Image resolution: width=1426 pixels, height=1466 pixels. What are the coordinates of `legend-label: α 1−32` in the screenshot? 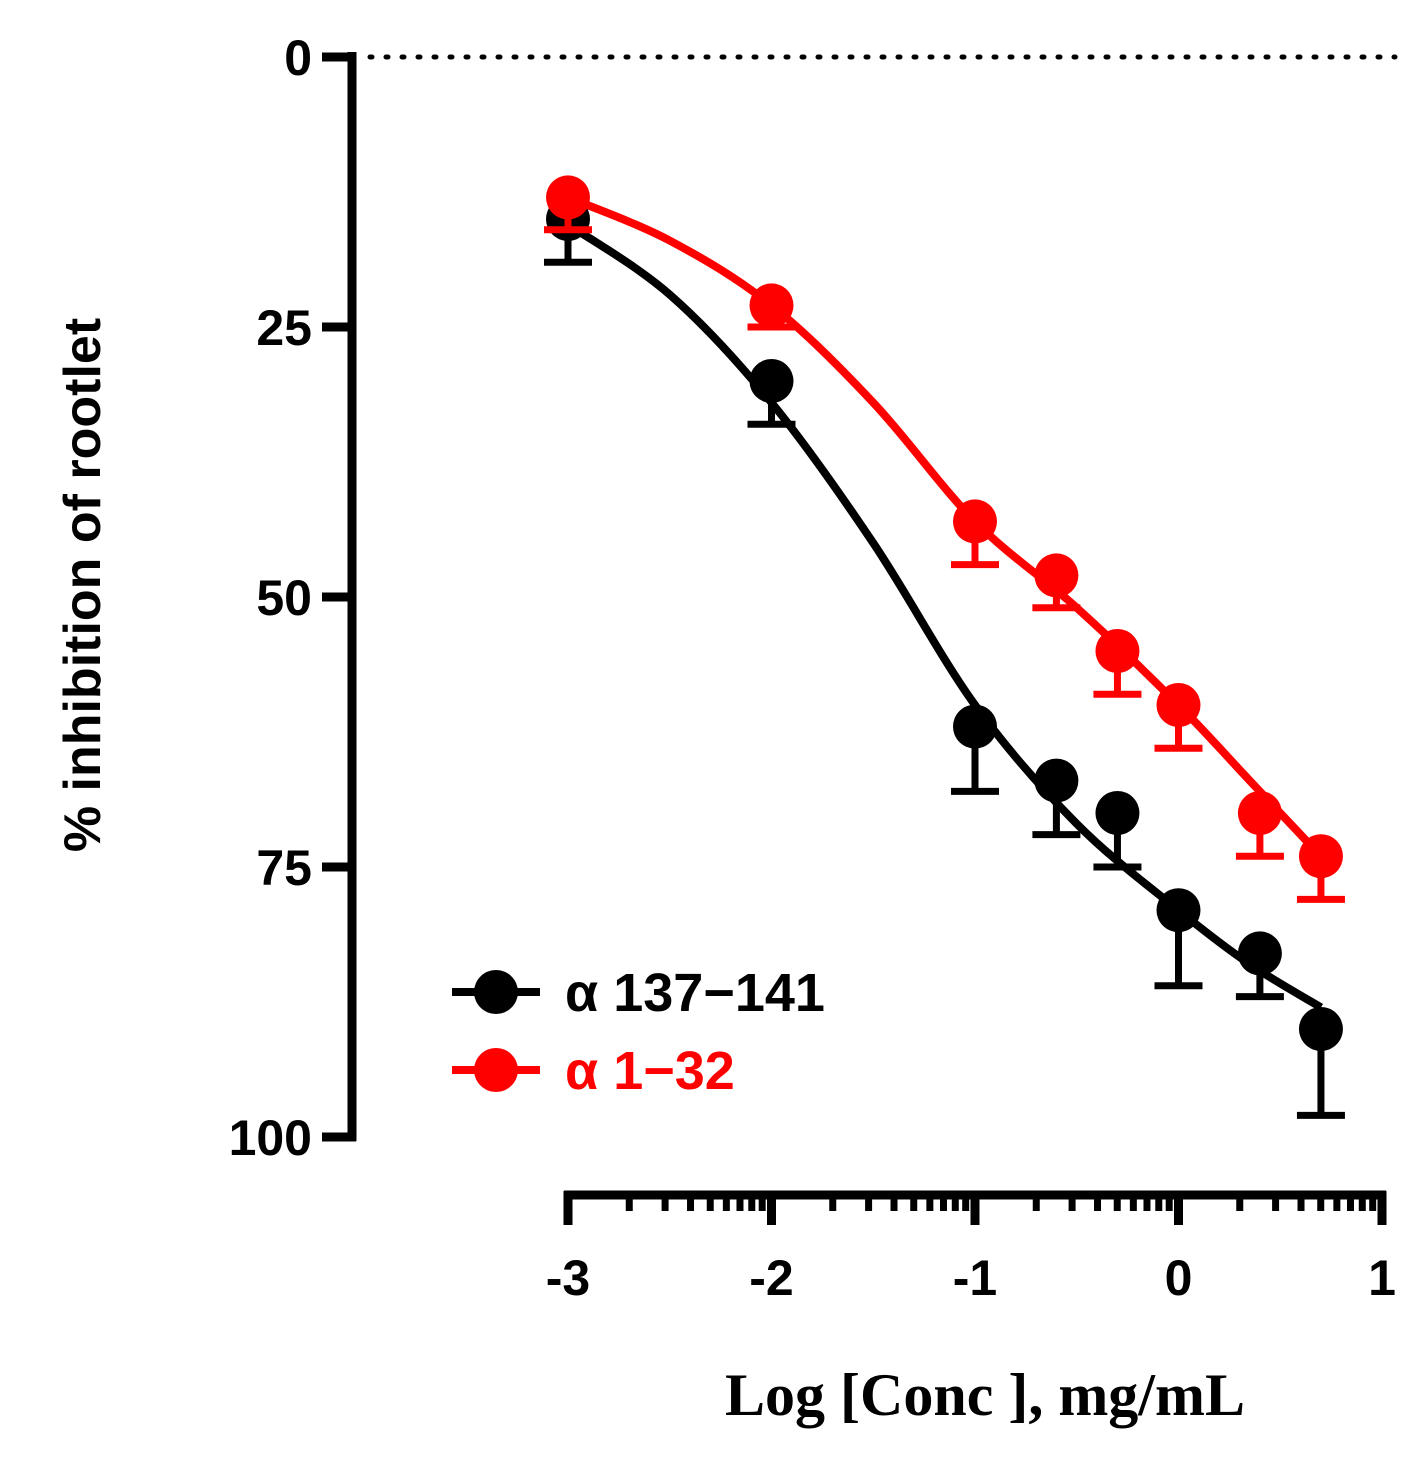 It's located at (650, 1071).